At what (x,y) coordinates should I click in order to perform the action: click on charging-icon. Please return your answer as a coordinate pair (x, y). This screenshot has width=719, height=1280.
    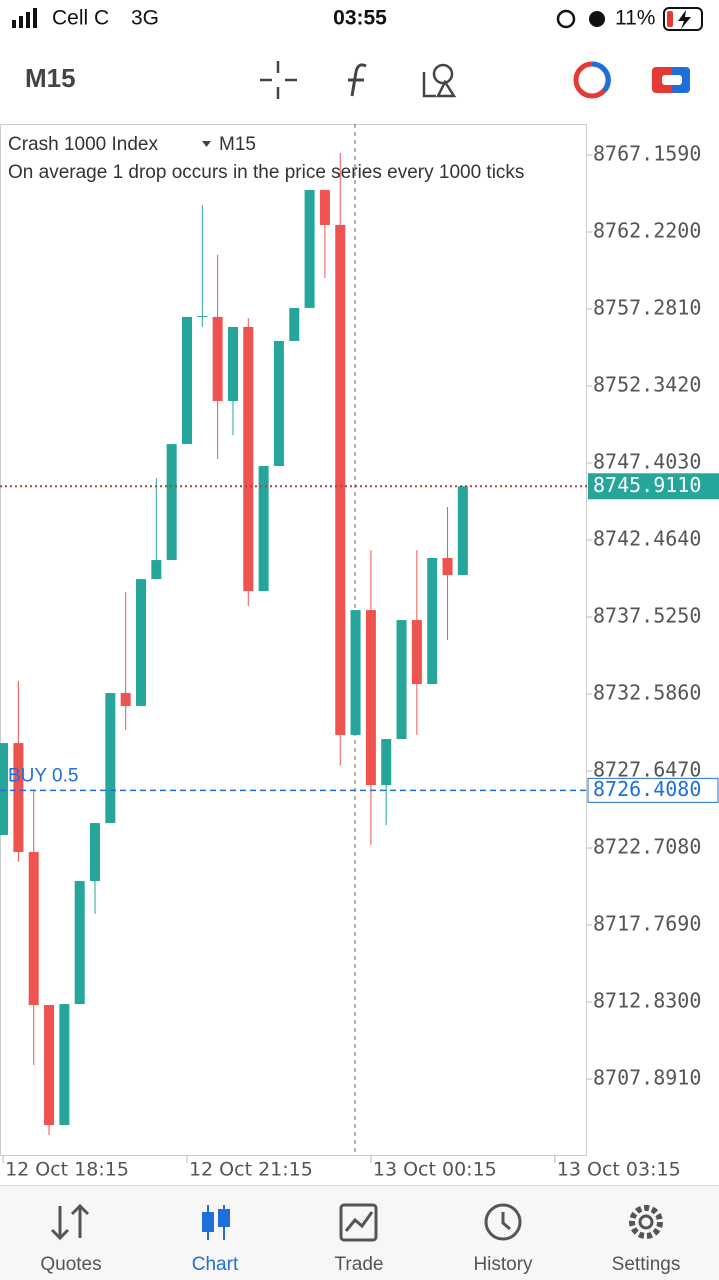
    Looking at the image, I should click on (684, 19).